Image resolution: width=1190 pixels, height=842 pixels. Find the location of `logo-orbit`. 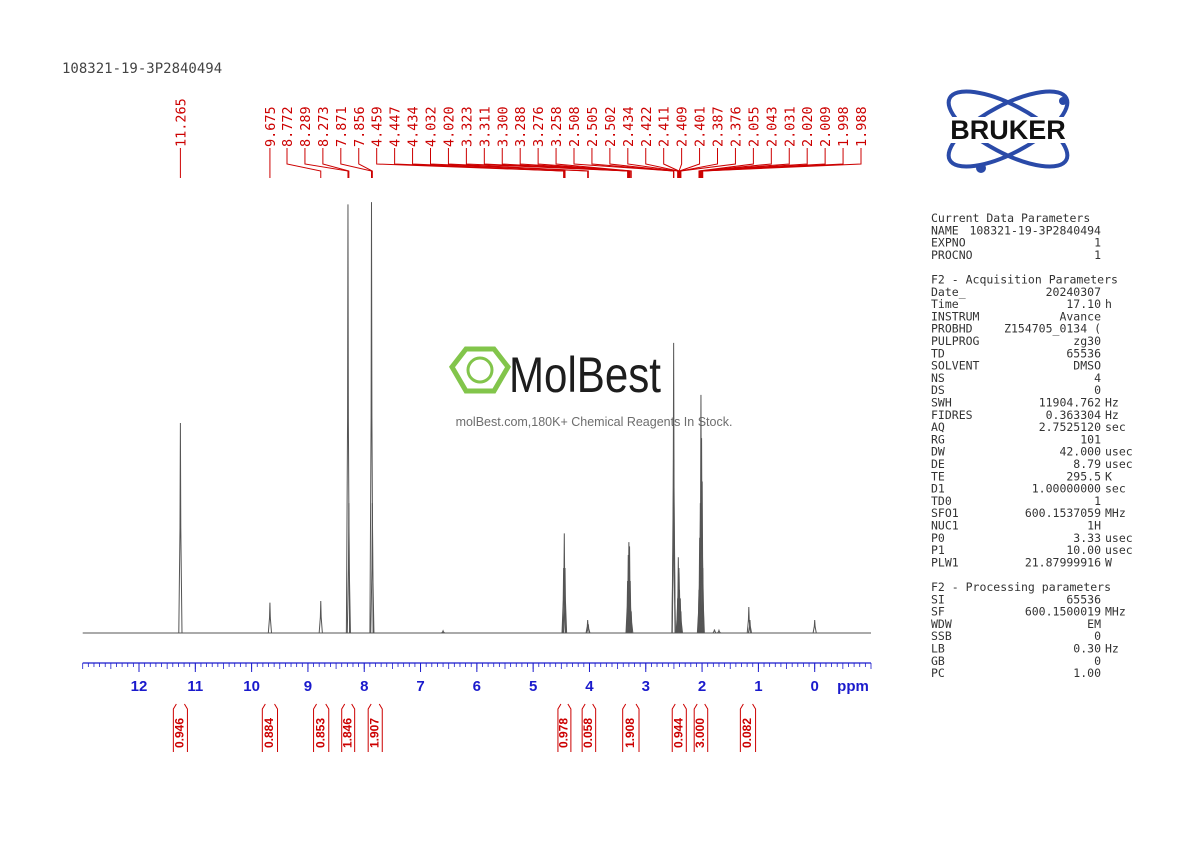

logo-orbit is located at coordinates (1008, 129).